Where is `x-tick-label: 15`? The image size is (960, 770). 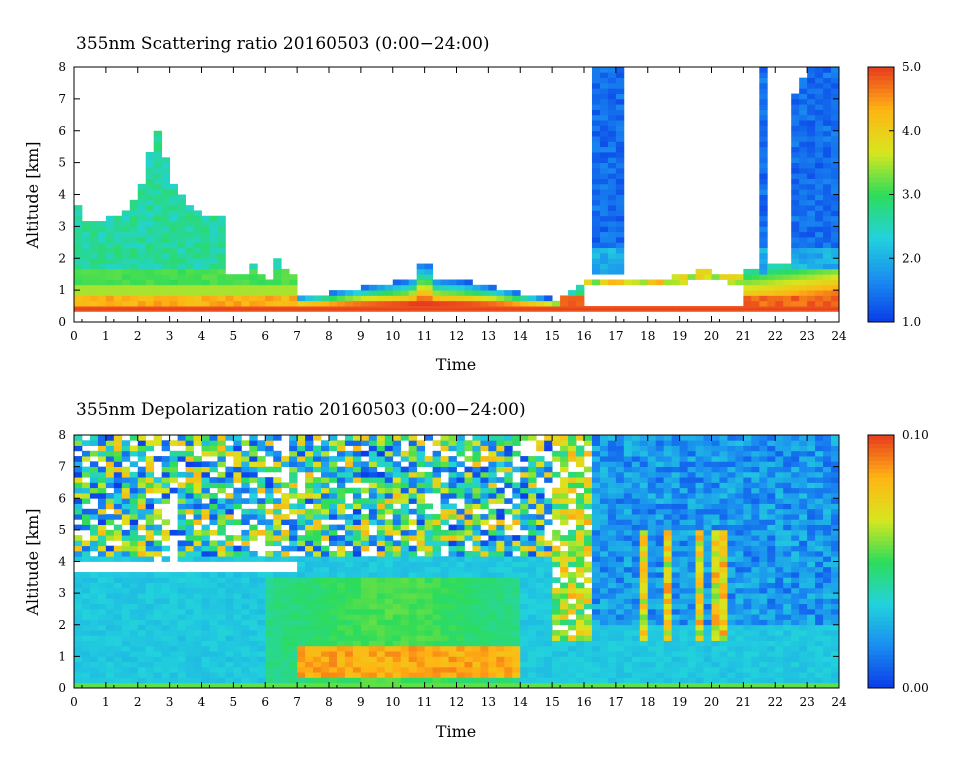 x-tick-label: 15 is located at coordinates (551, 336).